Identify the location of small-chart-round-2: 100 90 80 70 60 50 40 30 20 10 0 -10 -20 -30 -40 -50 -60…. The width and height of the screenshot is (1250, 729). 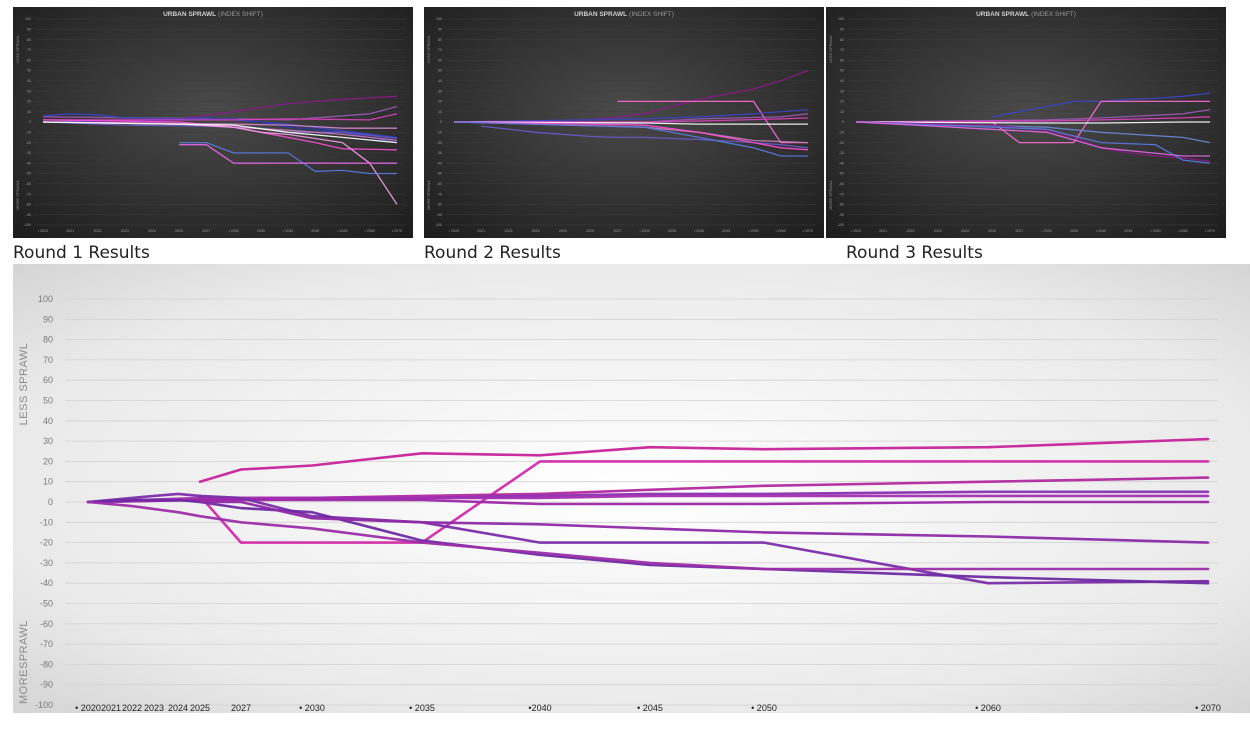
(624, 122).